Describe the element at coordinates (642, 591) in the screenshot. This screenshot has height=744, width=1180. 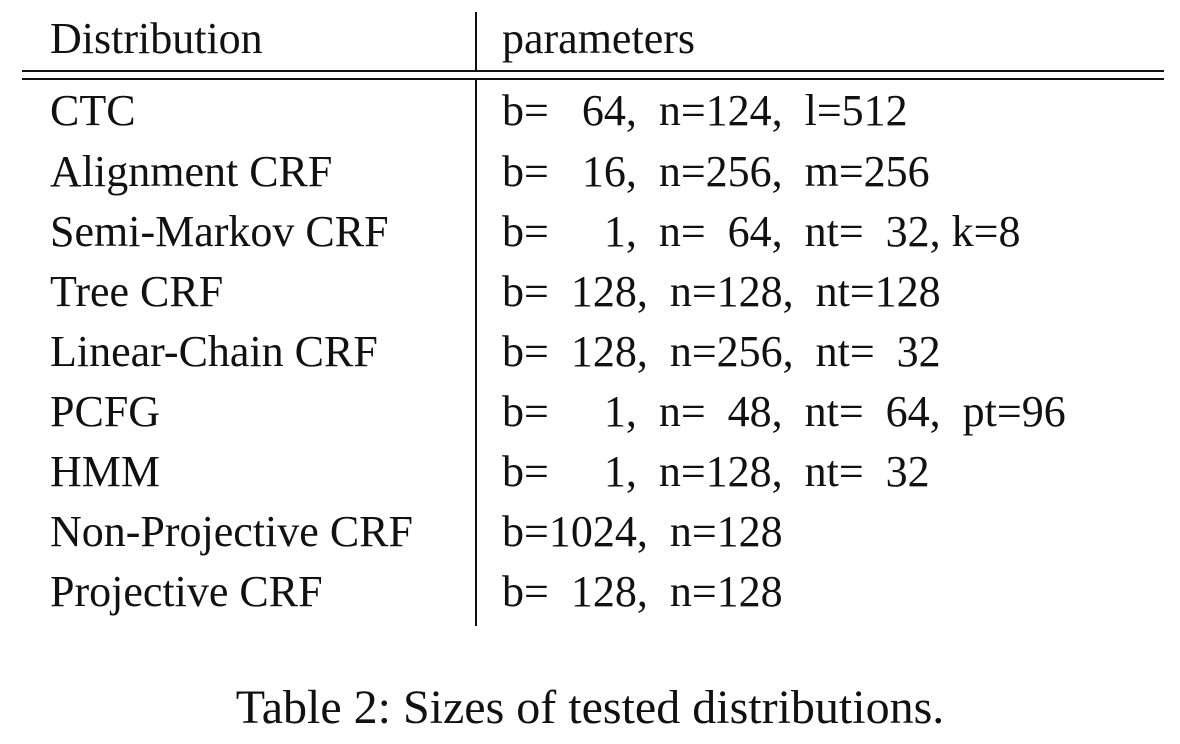
I see `row-parameters: b= 128, n=128` at that location.